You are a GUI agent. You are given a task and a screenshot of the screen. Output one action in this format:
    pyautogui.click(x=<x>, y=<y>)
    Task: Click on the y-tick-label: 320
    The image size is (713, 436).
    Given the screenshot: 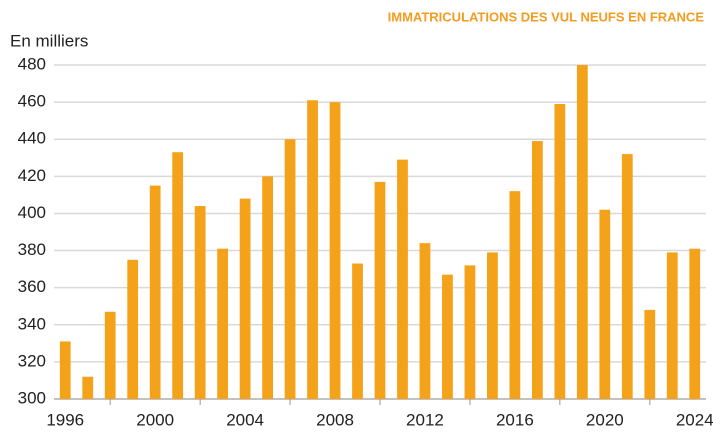 What is the action you would take?
    pyautogui.click(x=32, y=360)
    